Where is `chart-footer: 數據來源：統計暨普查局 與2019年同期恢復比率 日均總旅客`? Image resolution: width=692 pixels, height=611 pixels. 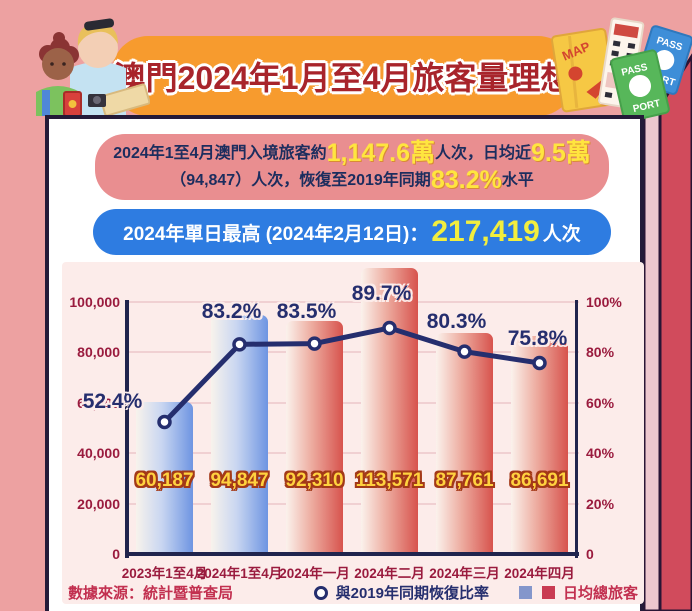 chart-footer: 數據來源：統計暨普查局 與2019年同期恢復比率 日均總旅客 is located at coordinates (353, 592).